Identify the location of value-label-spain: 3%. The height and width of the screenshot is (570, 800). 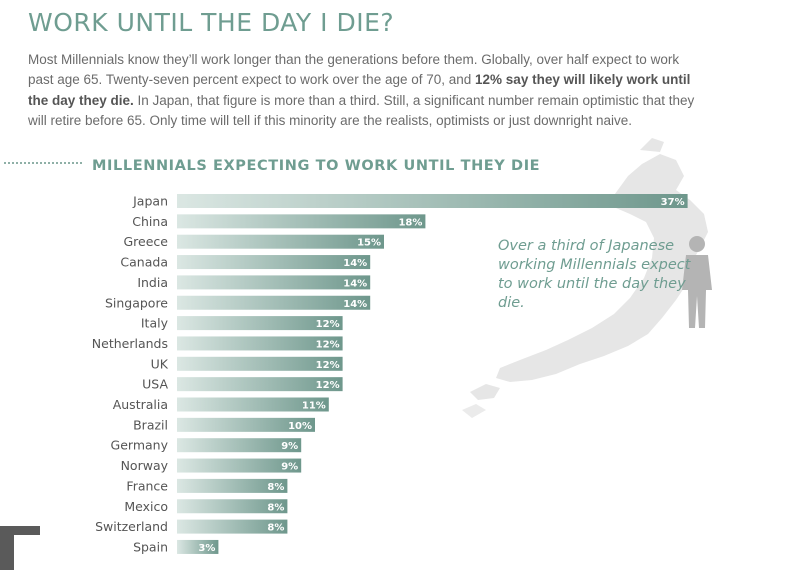
(206, 548).